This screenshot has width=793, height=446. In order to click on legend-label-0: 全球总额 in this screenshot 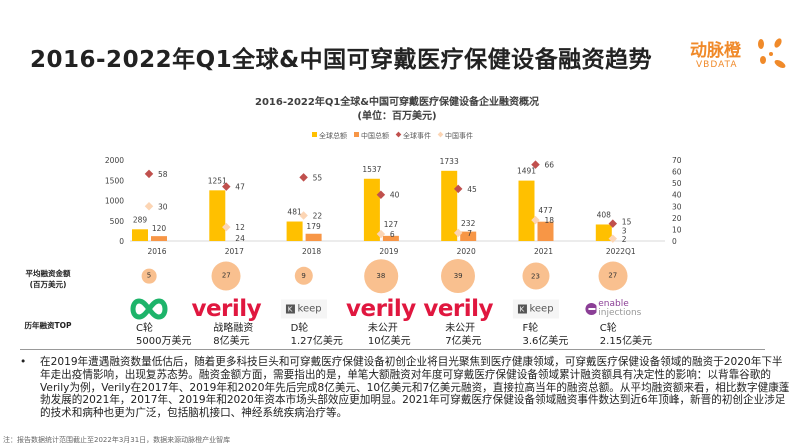, I will do `click(333, 135)`.